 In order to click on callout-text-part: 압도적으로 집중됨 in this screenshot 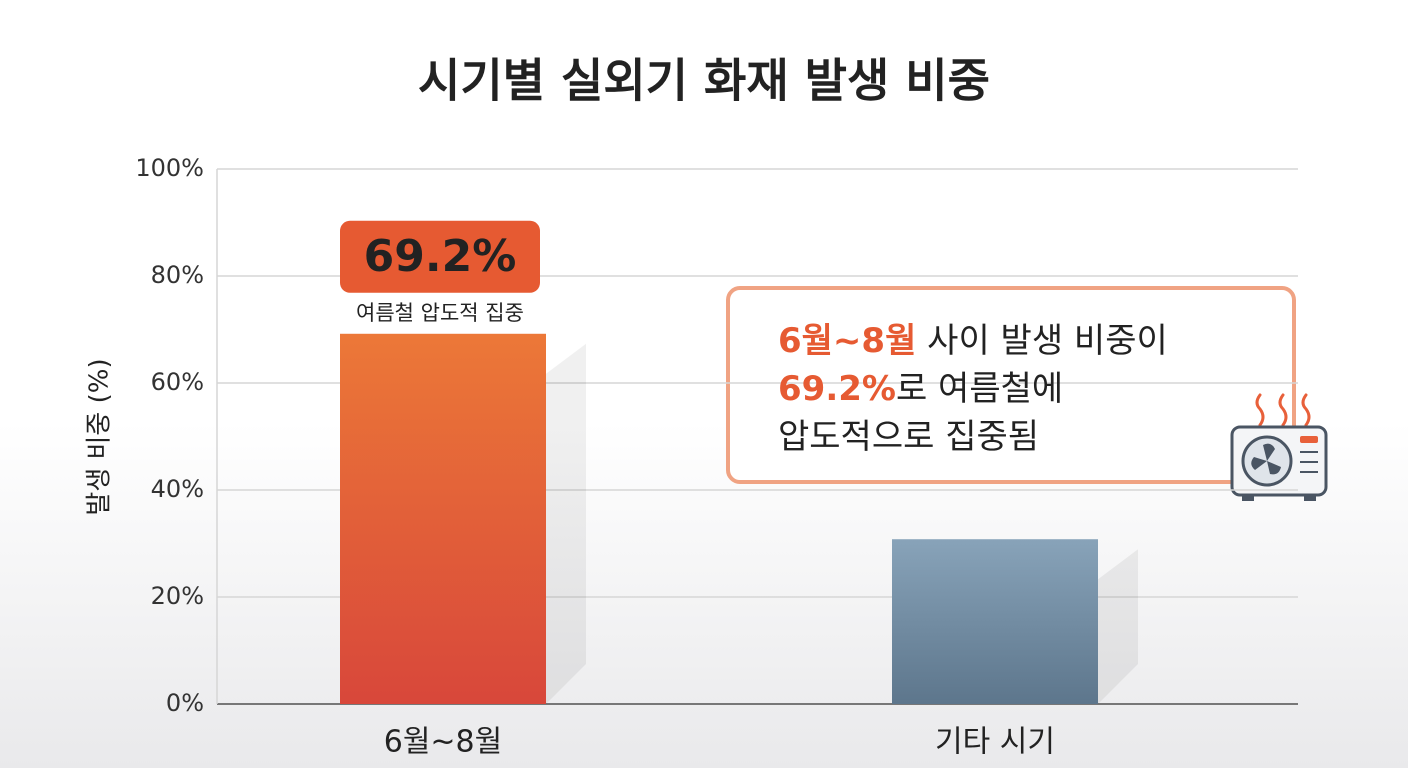, I will do `click(908, 437)`.